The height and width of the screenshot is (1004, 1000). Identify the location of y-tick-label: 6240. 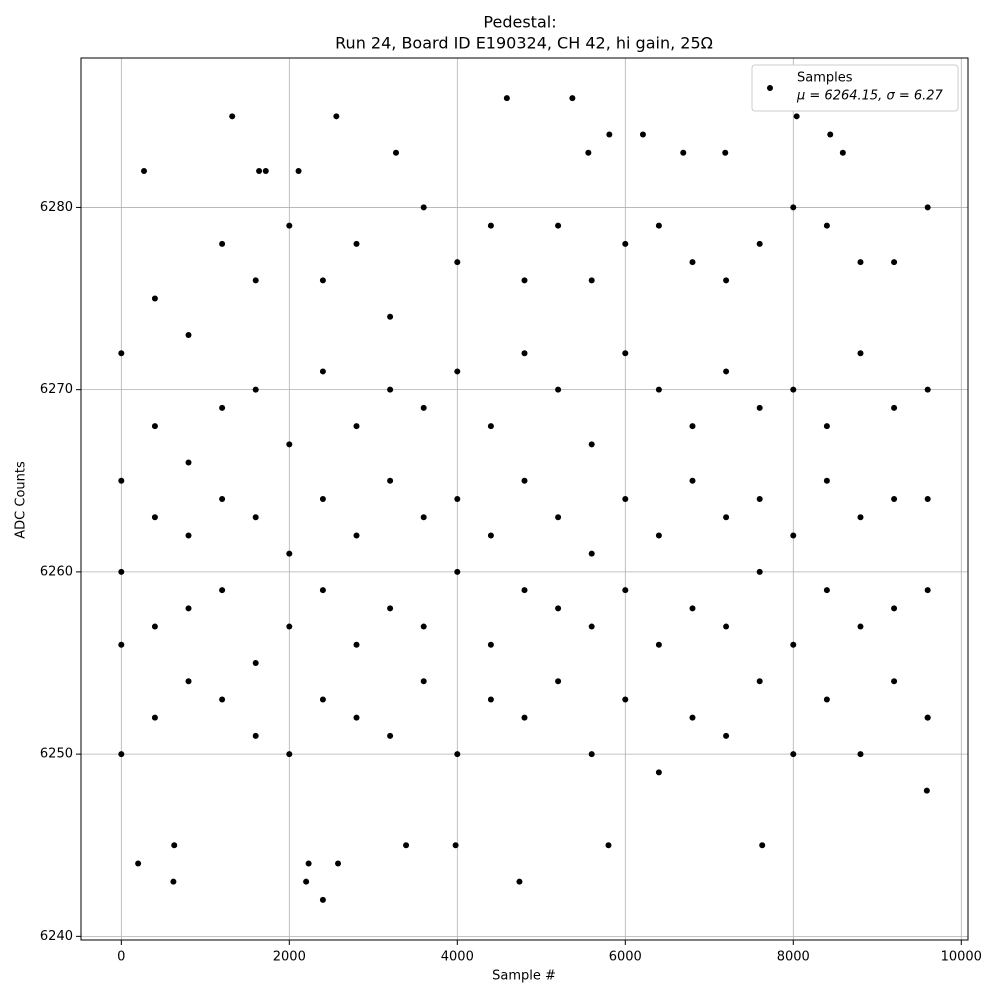
(56, 936).